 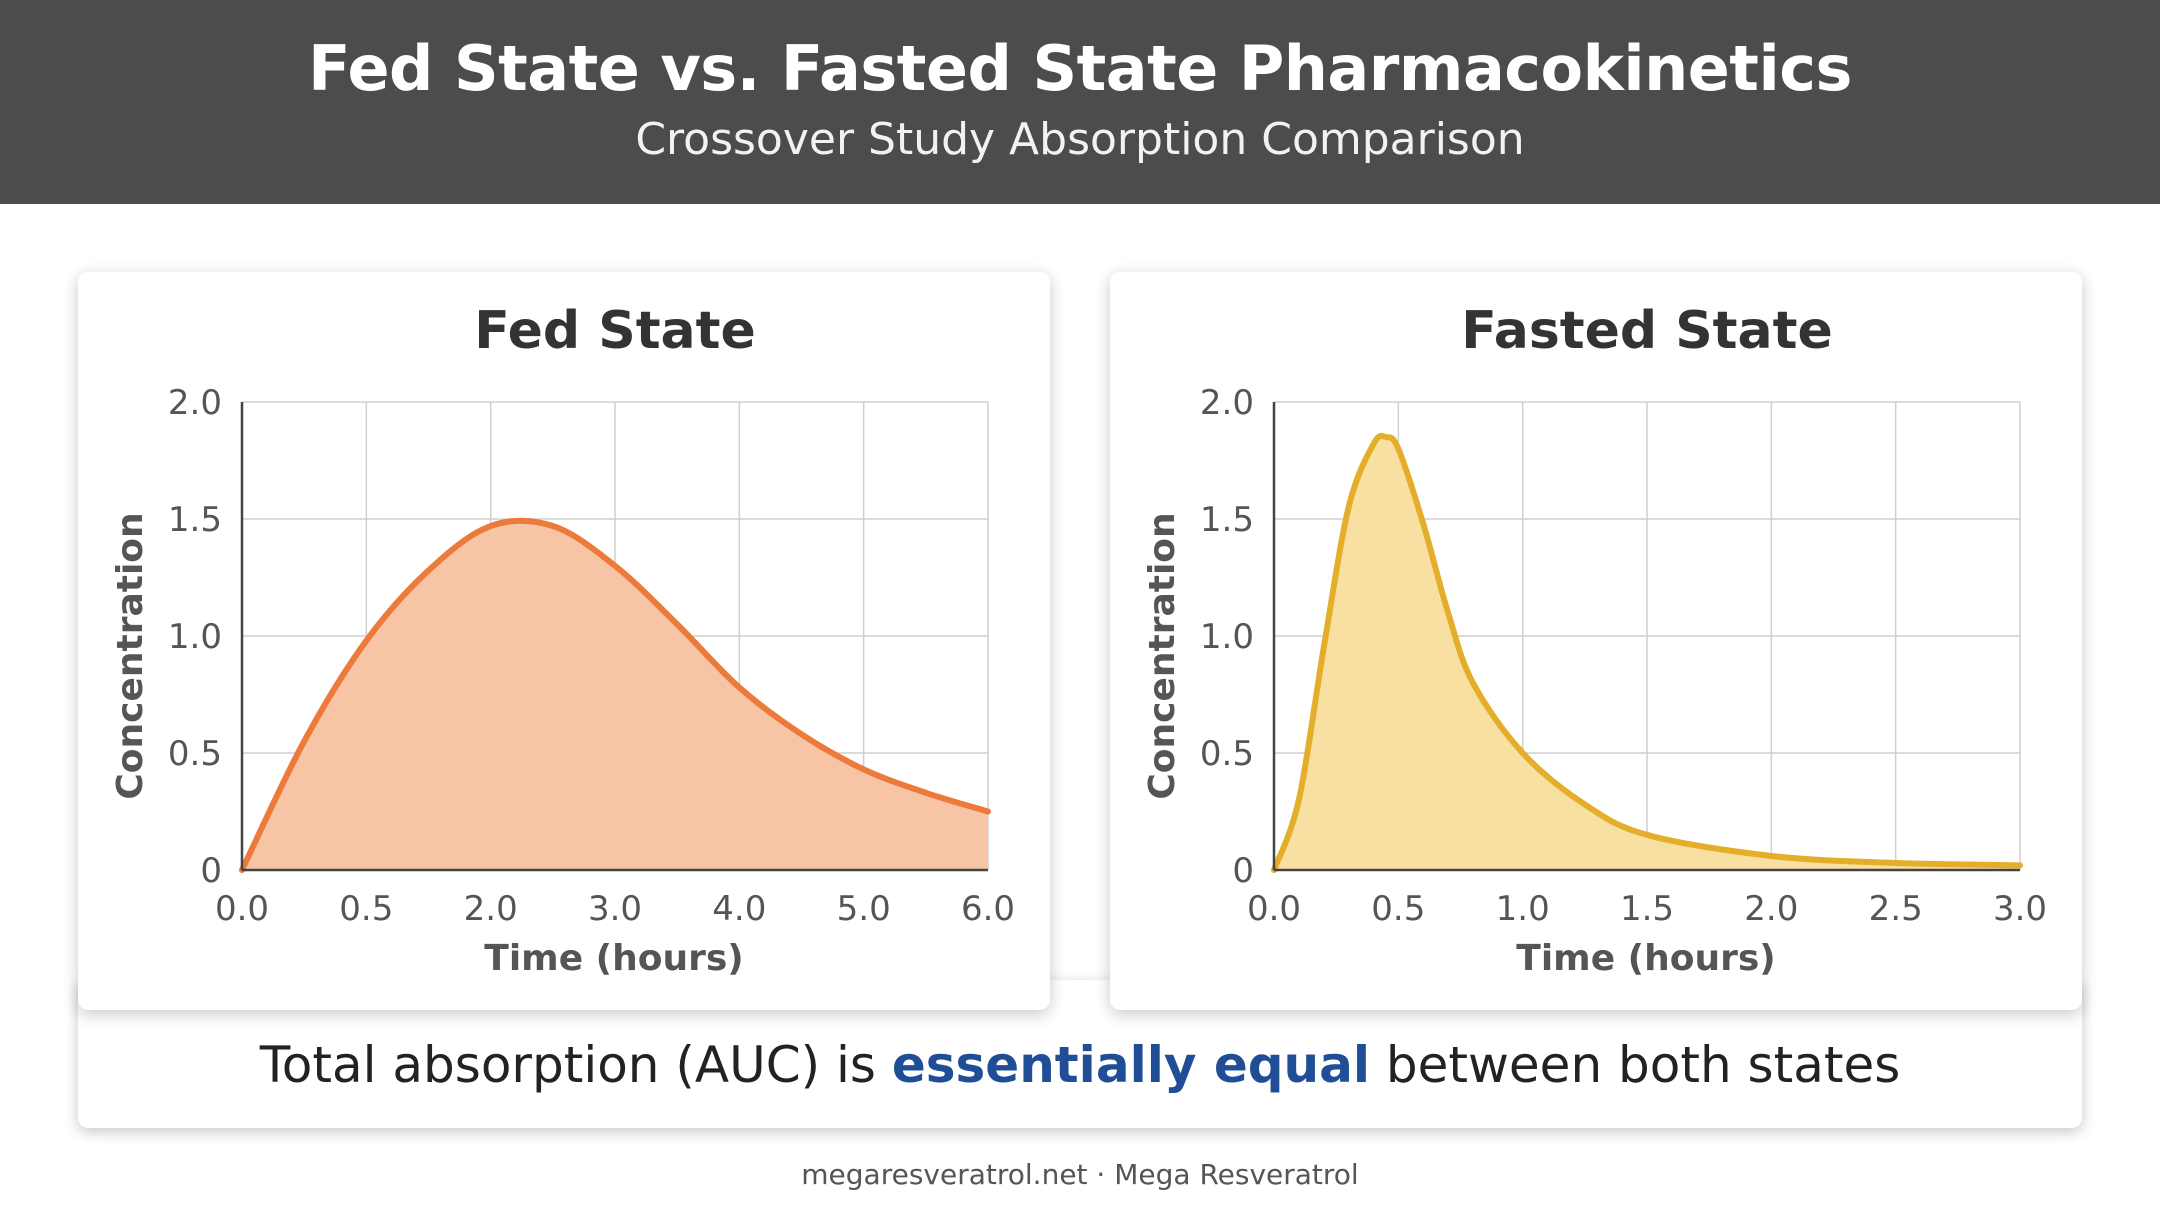 What do you see at coordinates (1647, 331) in the screenshot?
I see `chart-title: Fasted State` at bounding box center [1647, 331].